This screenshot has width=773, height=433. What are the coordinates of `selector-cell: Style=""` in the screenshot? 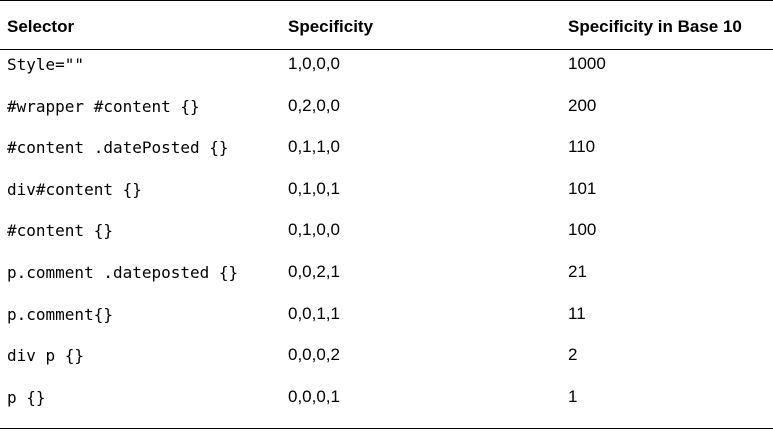 It's located at (46, 64).